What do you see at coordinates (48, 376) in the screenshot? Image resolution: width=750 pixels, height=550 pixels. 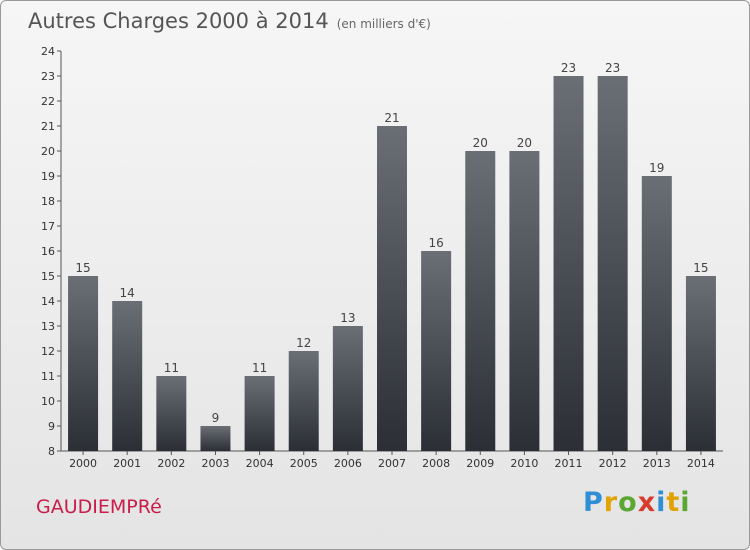 I see `y-tick-label: 11` at bounding box center [48, 376].